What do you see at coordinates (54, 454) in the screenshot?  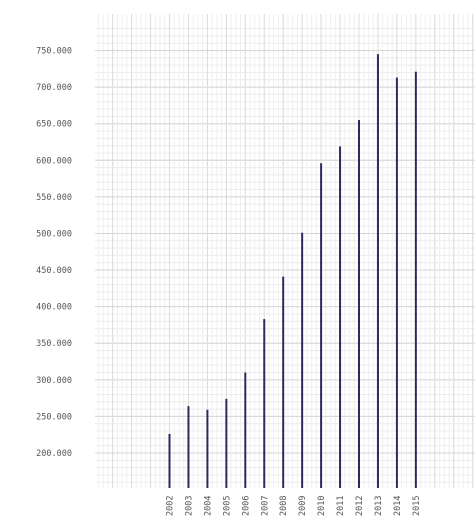 I see `y-tick-label: 200.000` at bounding box center [54, 454].